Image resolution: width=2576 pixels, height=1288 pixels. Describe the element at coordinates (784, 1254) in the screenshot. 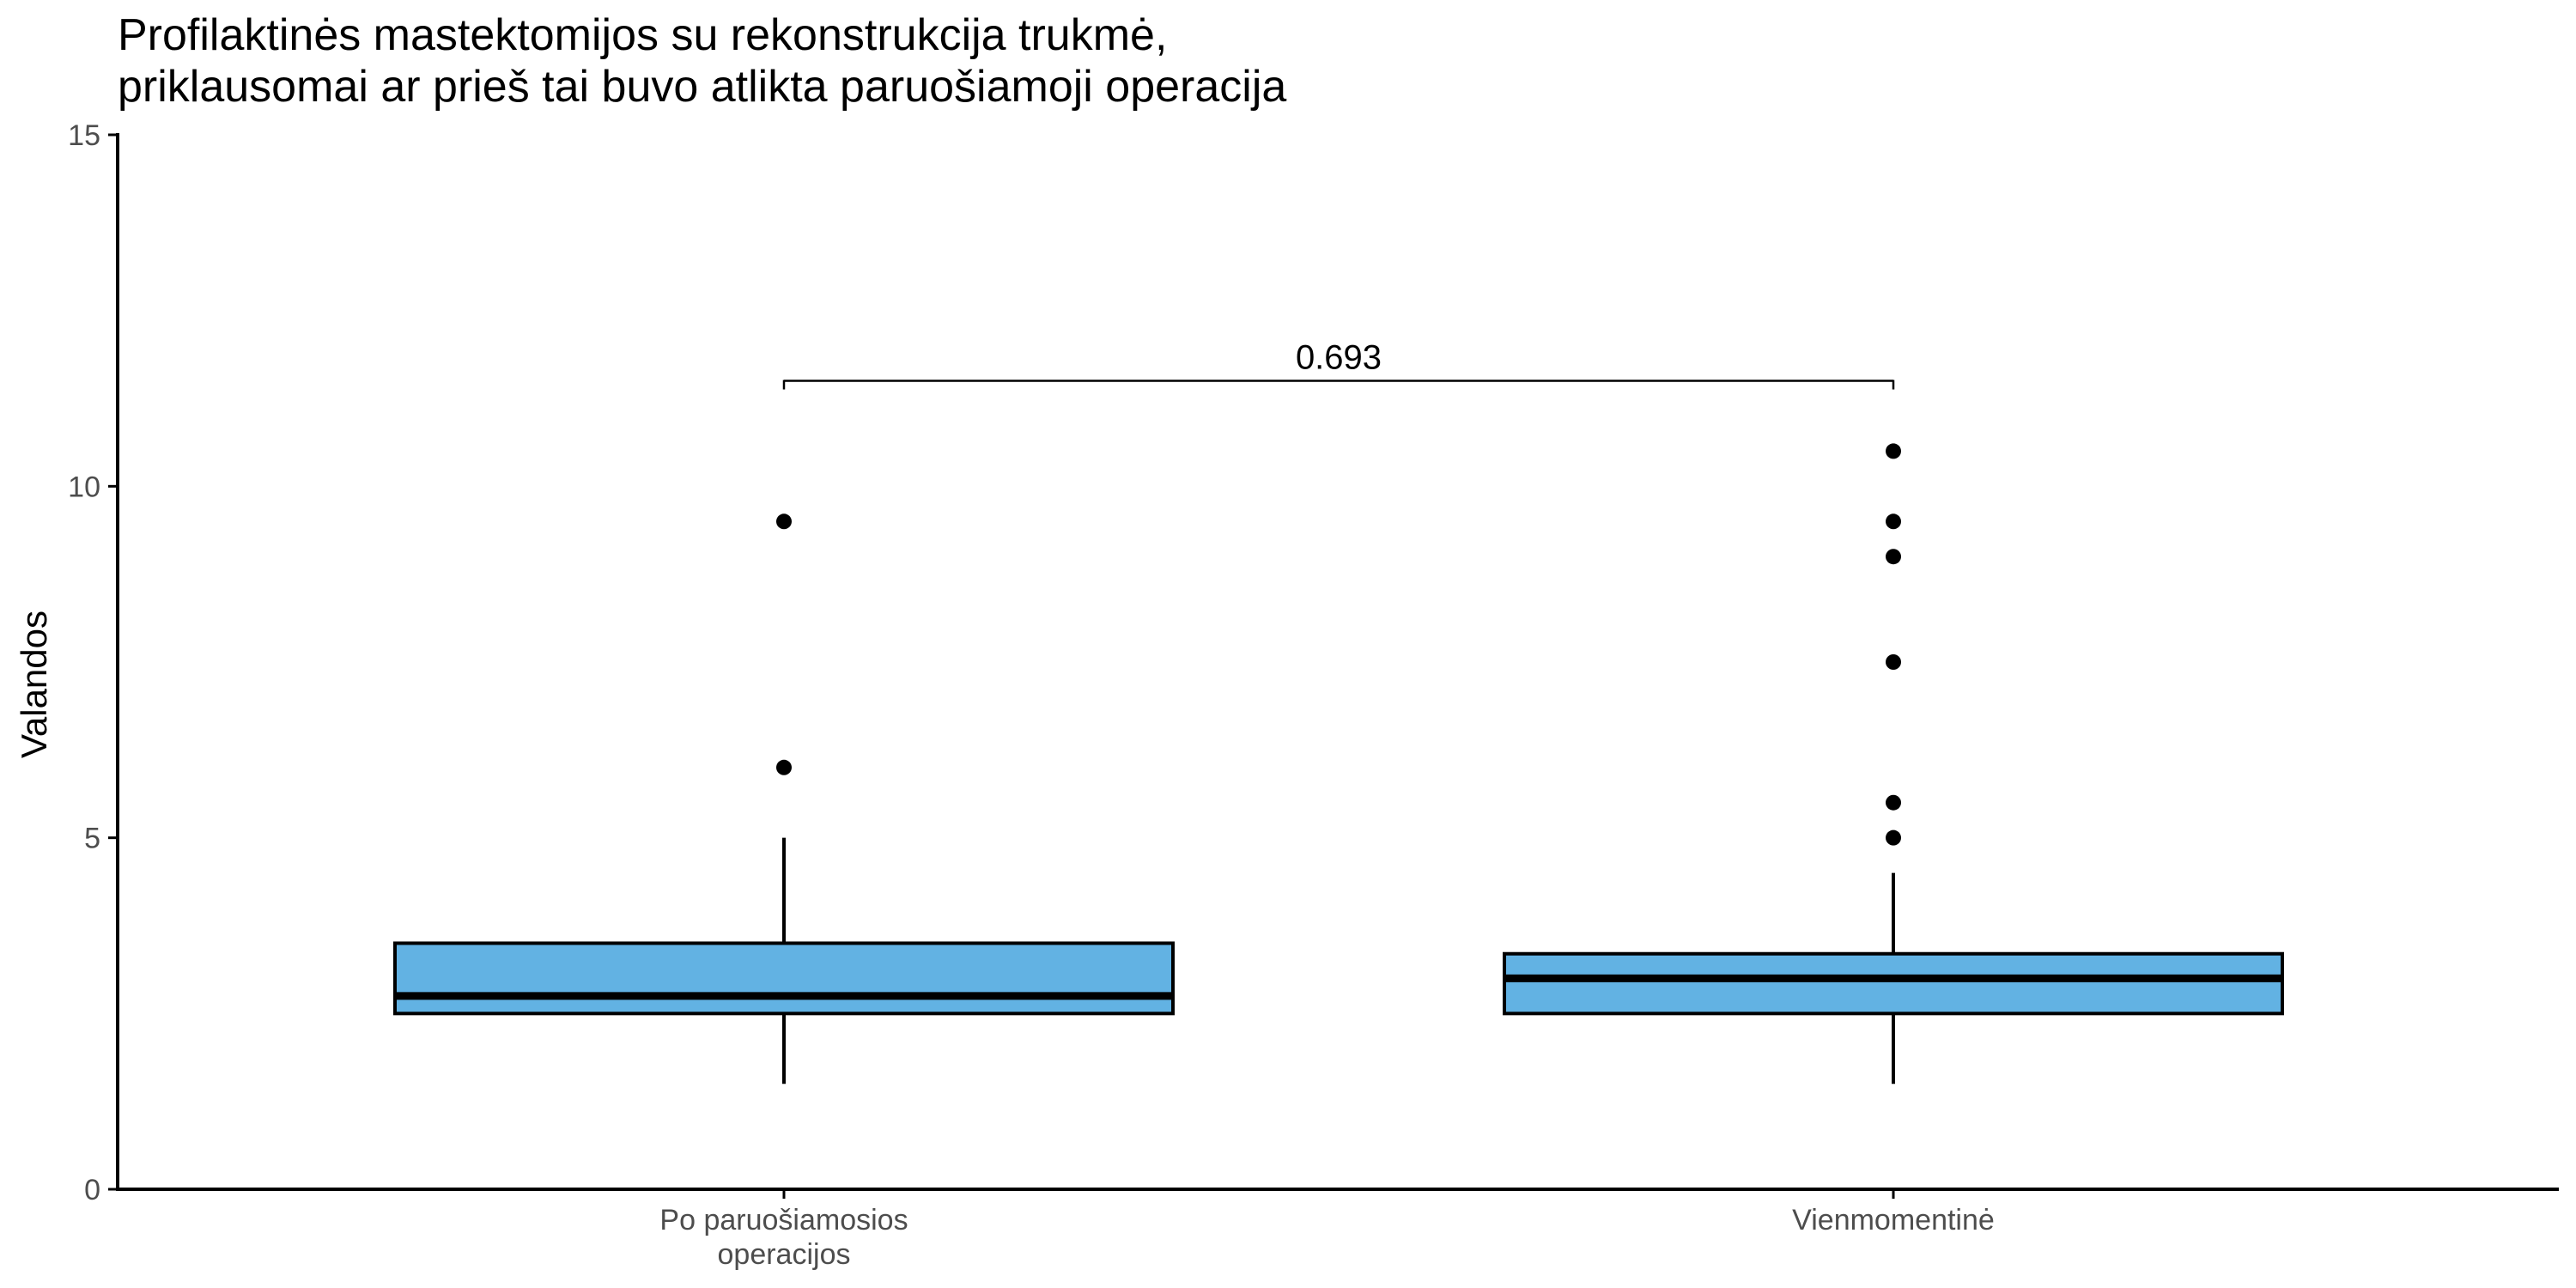

I see `x-tick-label: operacijos` at that location.